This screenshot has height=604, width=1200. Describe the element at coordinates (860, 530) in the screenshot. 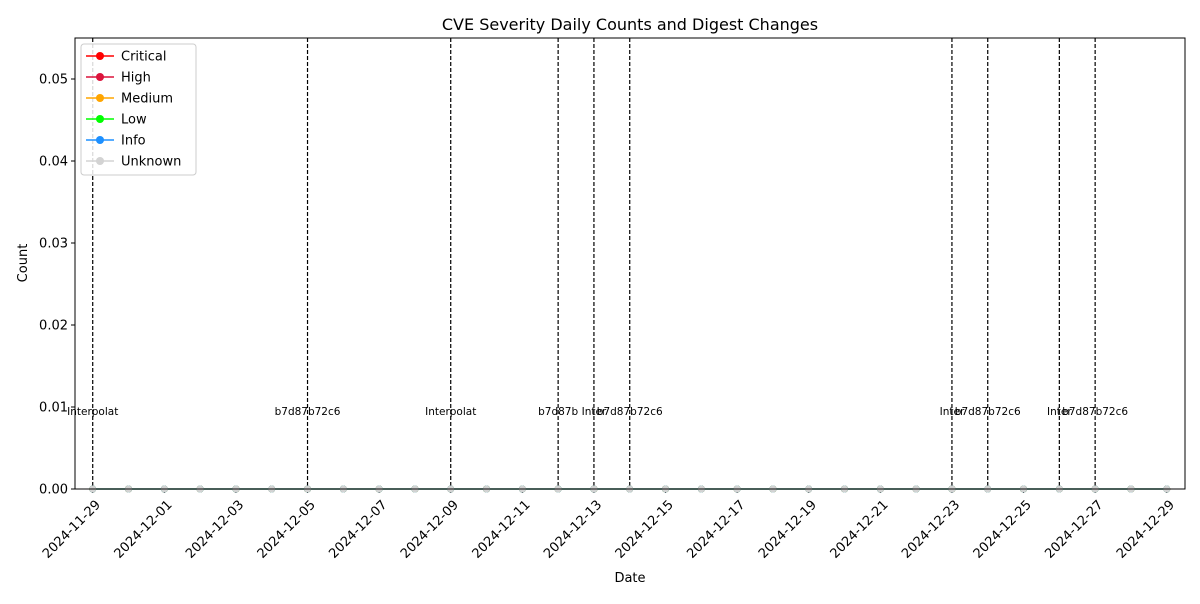

I see `x-tick-label: 2024-12-21` at that location.